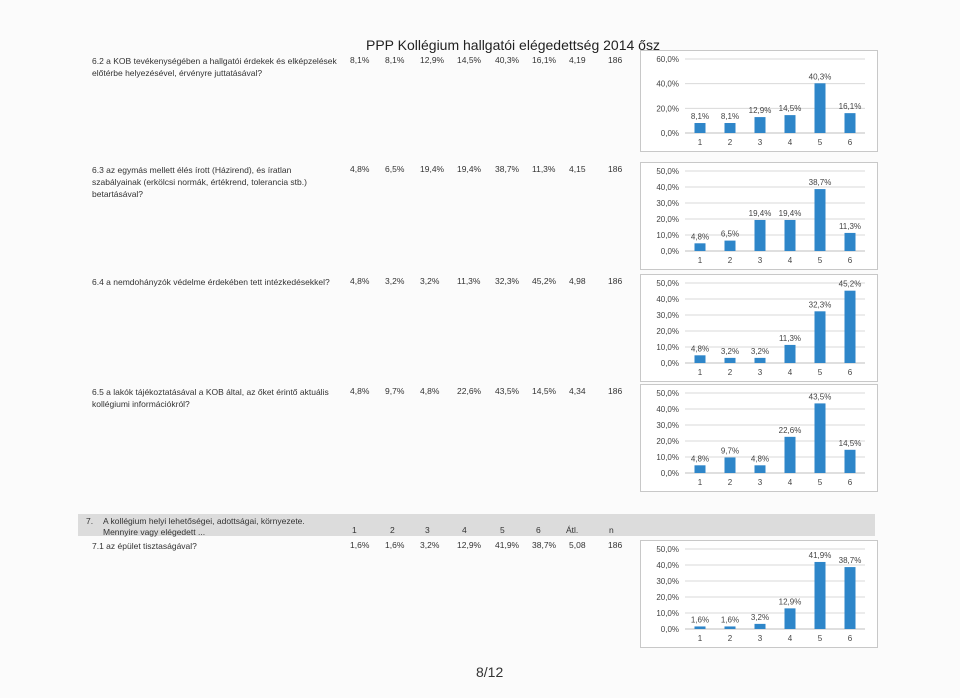 Image resolution: width=960 pixels, height=698 pixels. Describe the element at coordinates (544, 281) in the screenshot. I see `stat-pct-6: 45,2%` at that location.